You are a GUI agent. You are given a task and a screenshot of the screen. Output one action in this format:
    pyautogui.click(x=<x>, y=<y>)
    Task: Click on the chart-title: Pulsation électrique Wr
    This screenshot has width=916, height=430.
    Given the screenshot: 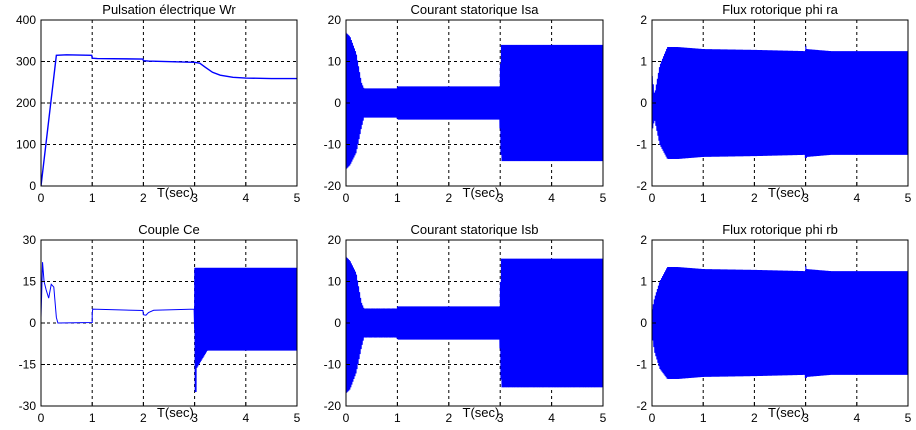 What is the action you would take?
    pyautogui.click(x=169, y=9)
    